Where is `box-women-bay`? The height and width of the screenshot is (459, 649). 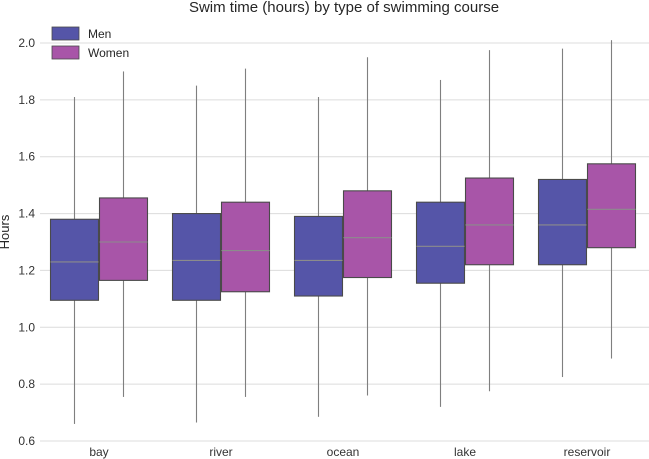
box-women-bay is located at coordinates (123, 234).